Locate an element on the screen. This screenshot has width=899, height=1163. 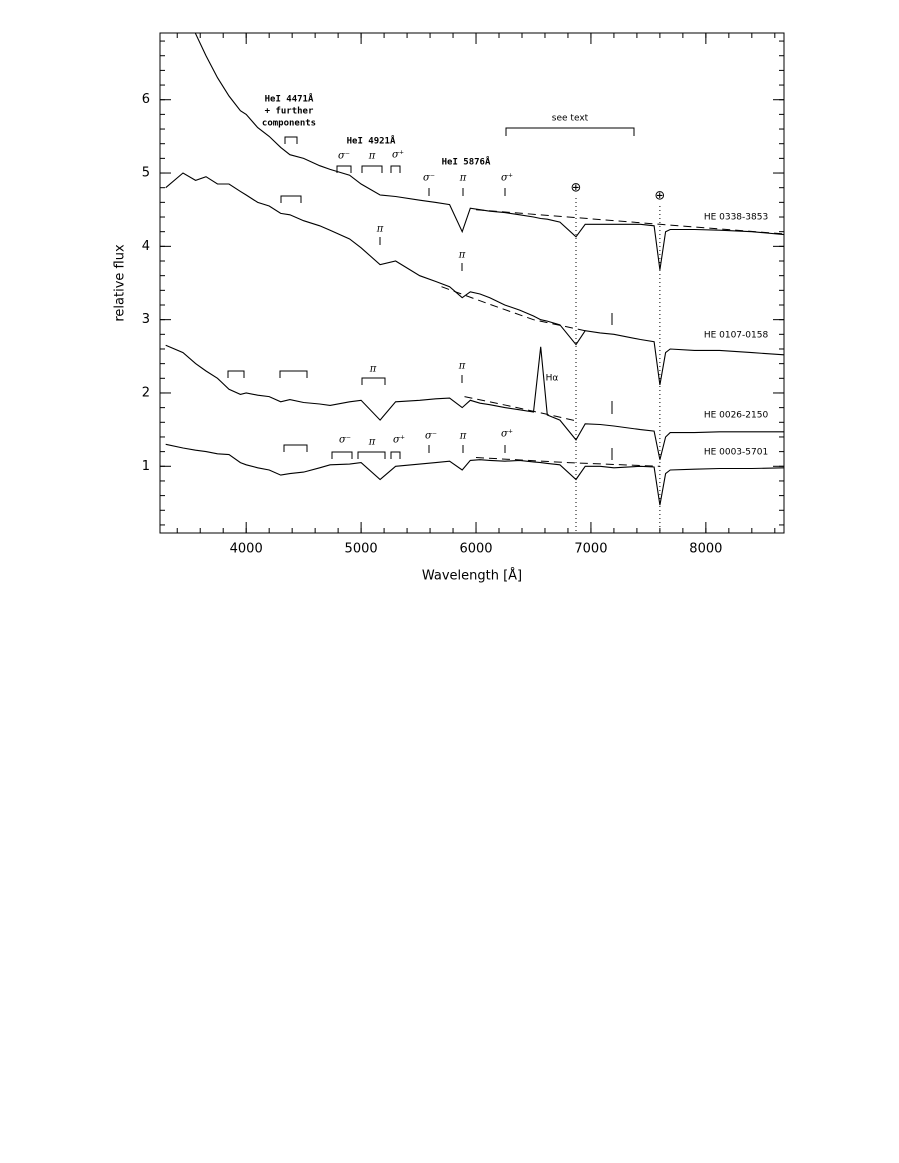
annotation: + further is located at coordinates (289, 112).